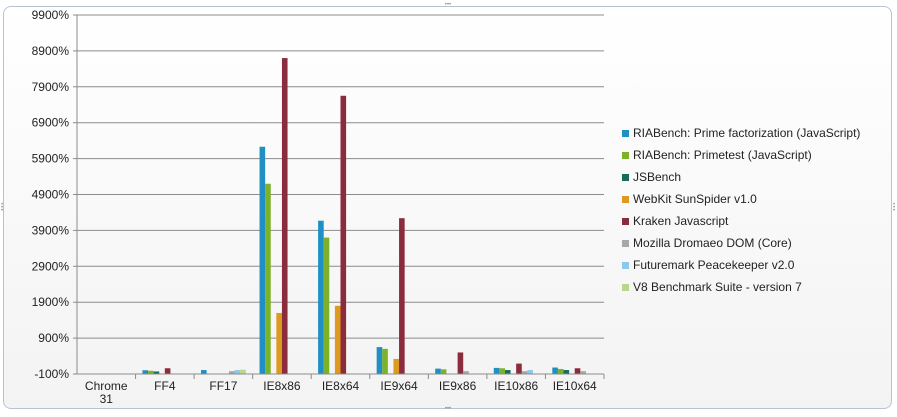 The height and width of the screenshot is (417, 897). Describe the element at coordinates (165, 386) in the screenshot. I see `x-tick-label: FF4` at that location.